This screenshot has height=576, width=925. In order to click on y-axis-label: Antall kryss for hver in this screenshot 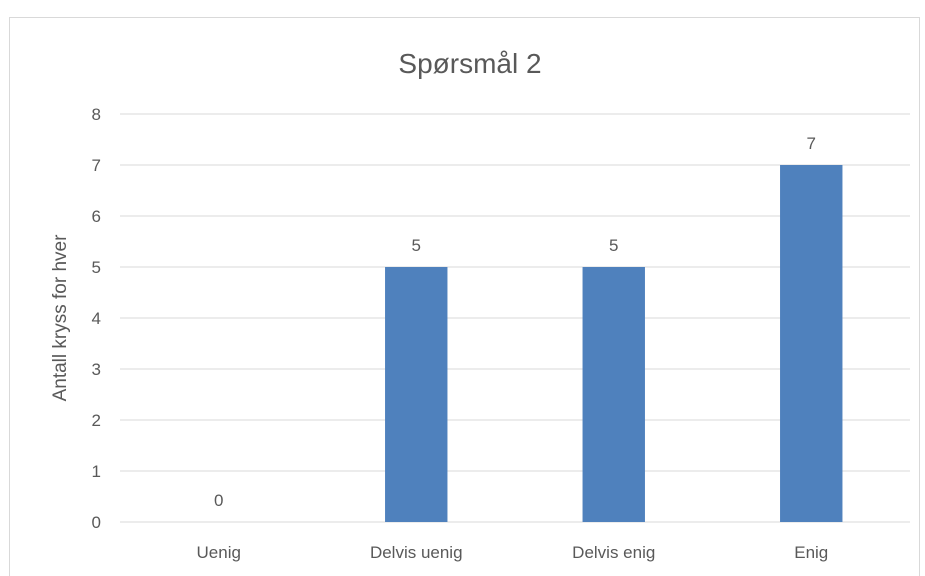, I will do `click(60, 317)`.